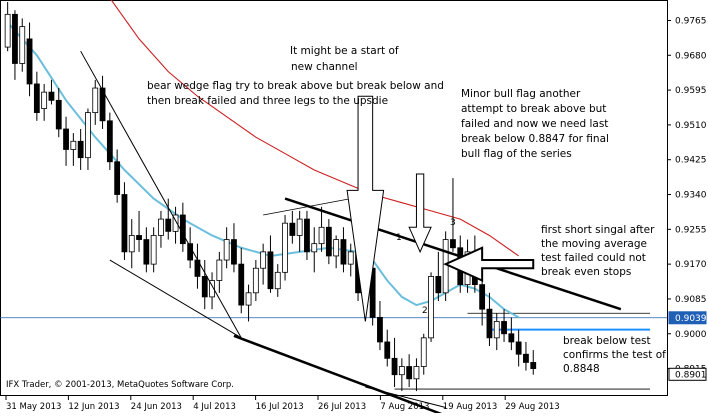 The height and width of the screenshot is (417, 708). What do you see at coordinates (214, 407) in the screenshot?
I see `x-tick-label: 4 Jul 2013` at bounding box center [214, 407].